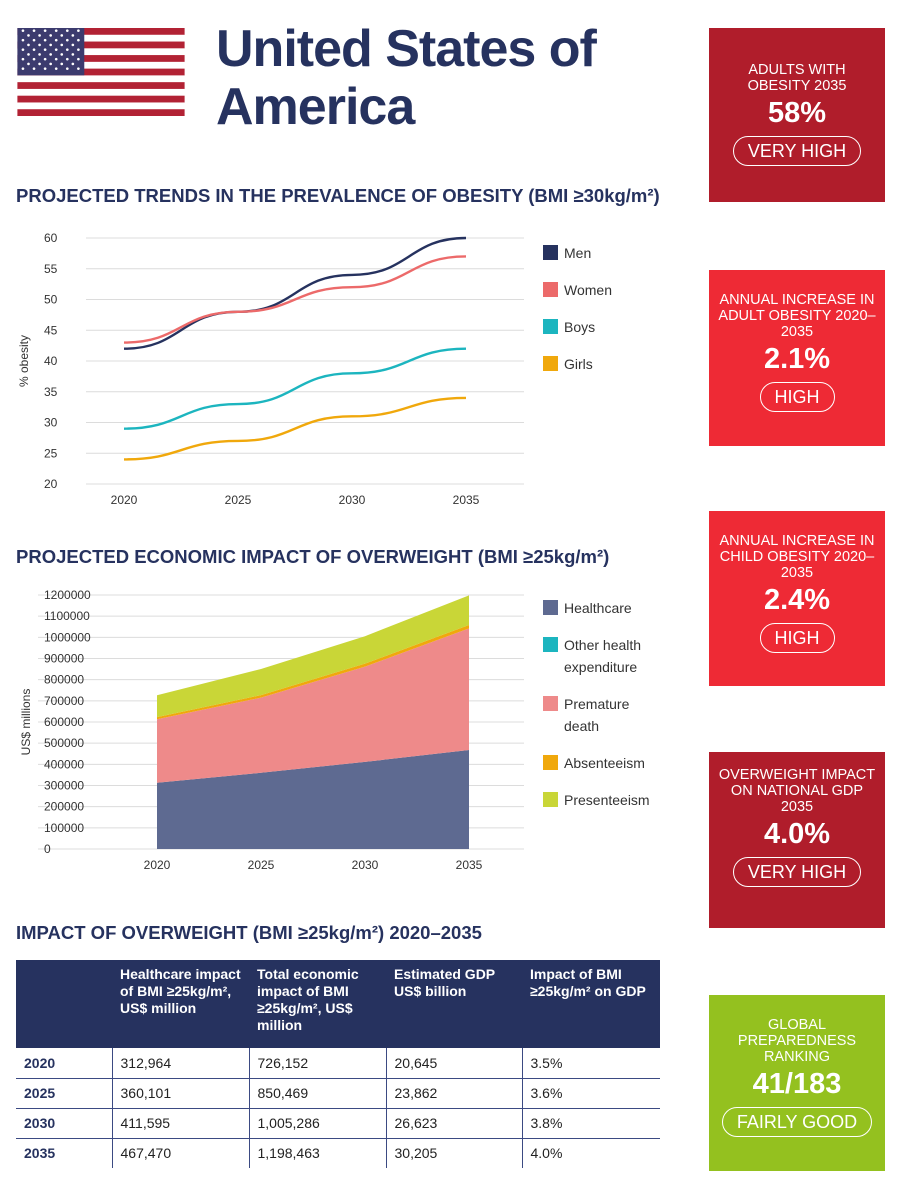  Describe the element at coordinates (47, 849) in the screenshot. I see `y-tick-label: 0` at that location.